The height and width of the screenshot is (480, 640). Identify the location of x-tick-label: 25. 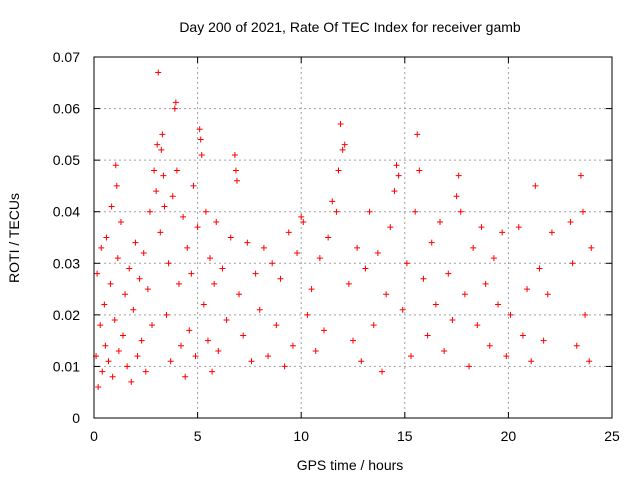
(612, 436).